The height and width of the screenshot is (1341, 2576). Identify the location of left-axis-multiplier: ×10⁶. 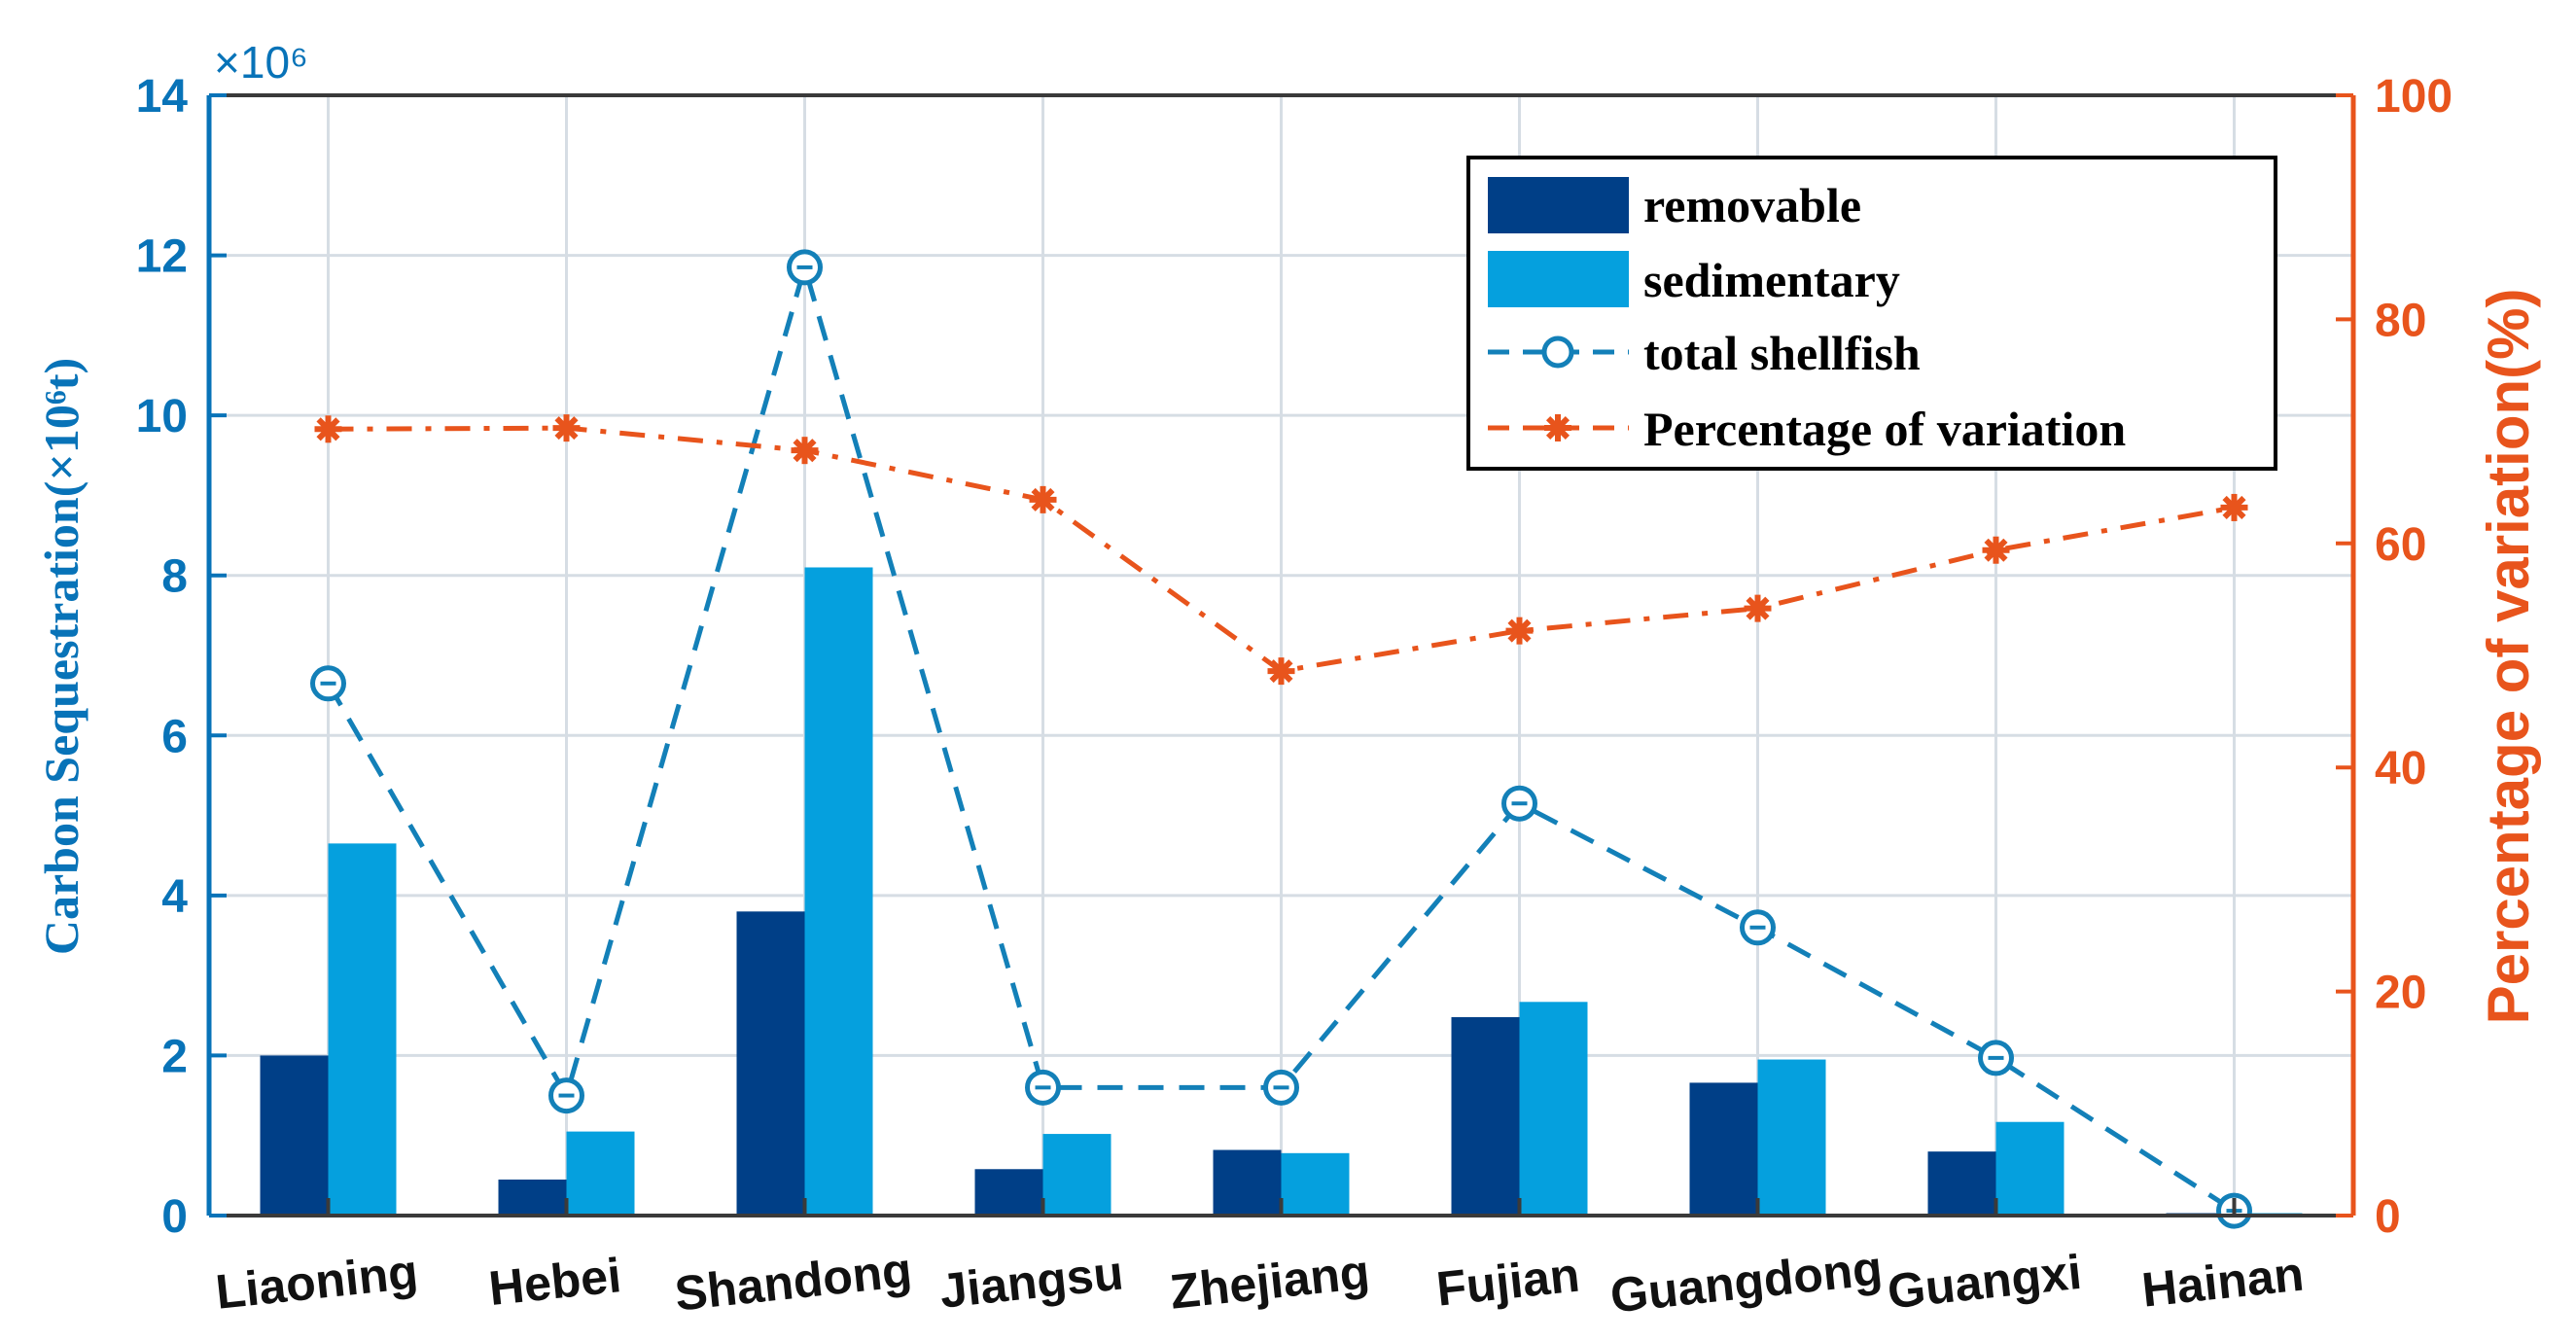
(261, 62).